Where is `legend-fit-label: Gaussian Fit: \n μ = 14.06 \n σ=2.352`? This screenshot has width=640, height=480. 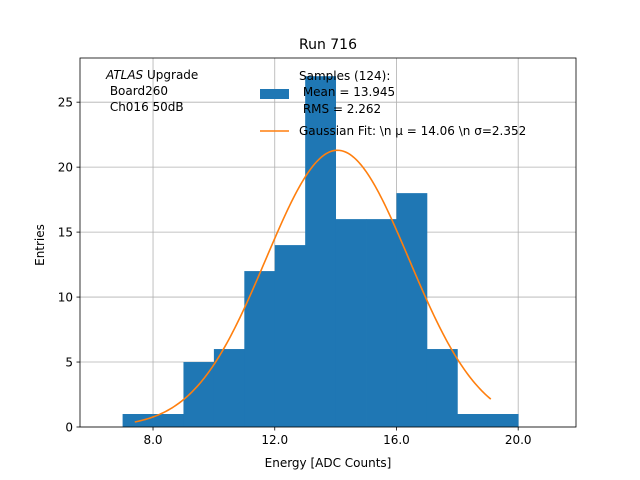 legend-fit-label: Gaussian Fit: \n μ = 14.06 \n σ=2.352 is located at coordinates (412, 131).